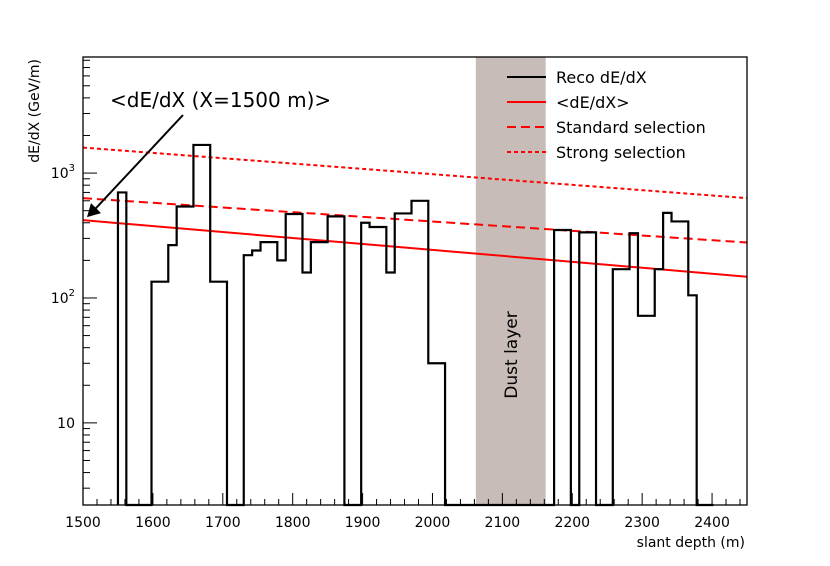 The width and height of the screenshot is (830, 566). What do you see at coordinates (572, 523) in the screenshot?
I see `x-tick-label: 2200` at bounding box center [572, 523].